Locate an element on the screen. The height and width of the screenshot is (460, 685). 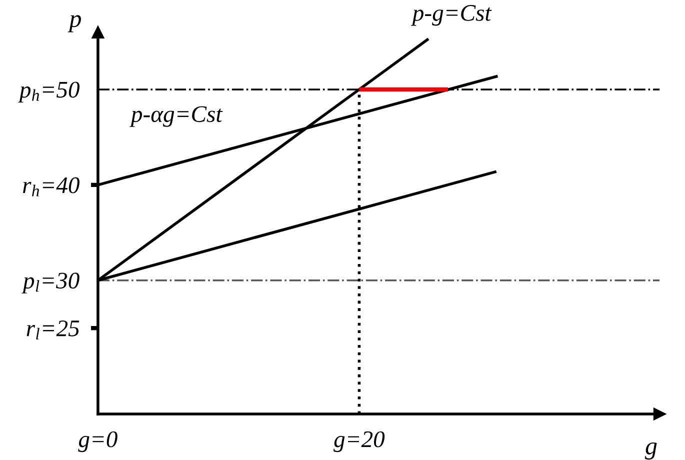
y-tick-label: r$_{l}$=25 is located at coordinates (53, 330).